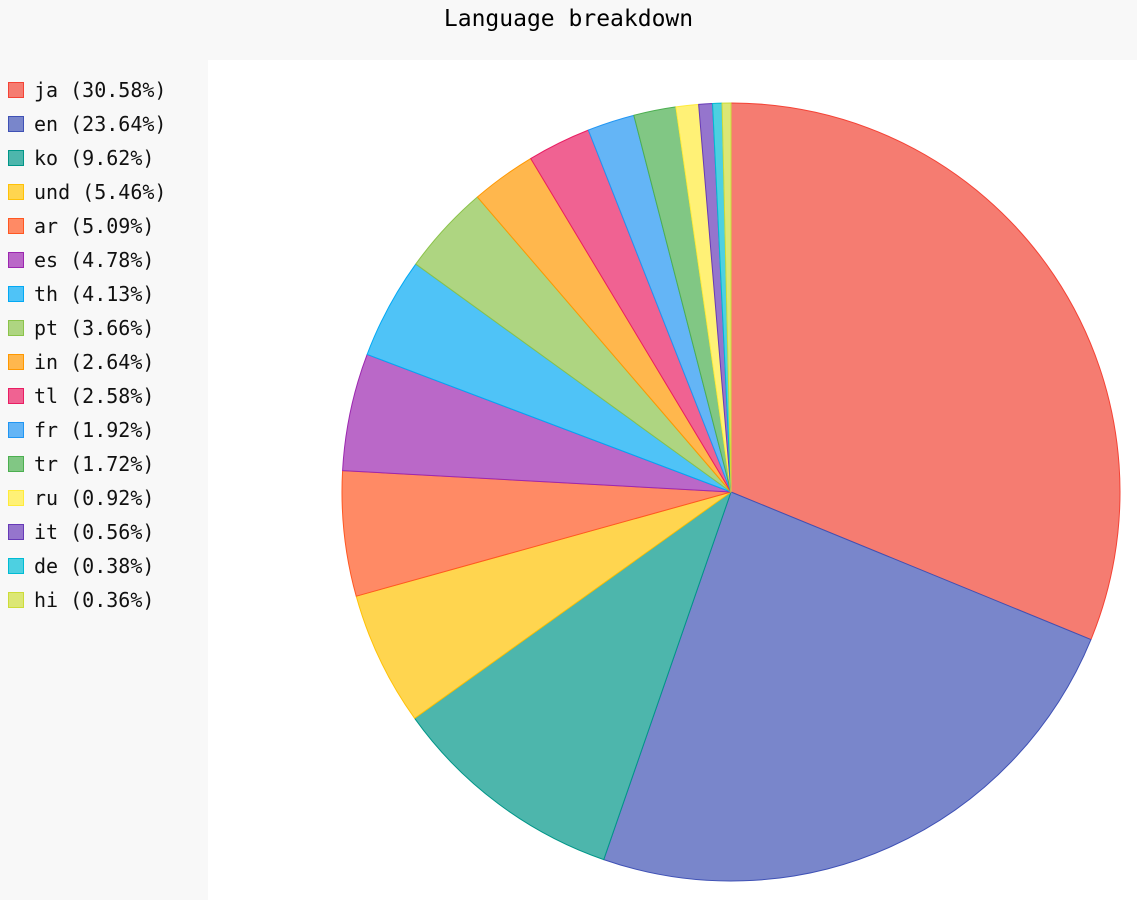 The width and height of the screenshot is (1137, 900). What do you see at coordinates (100, 90) in the screenshot?
I see `legend-label: ja (30.58%)` at bounding box center [100, 90].